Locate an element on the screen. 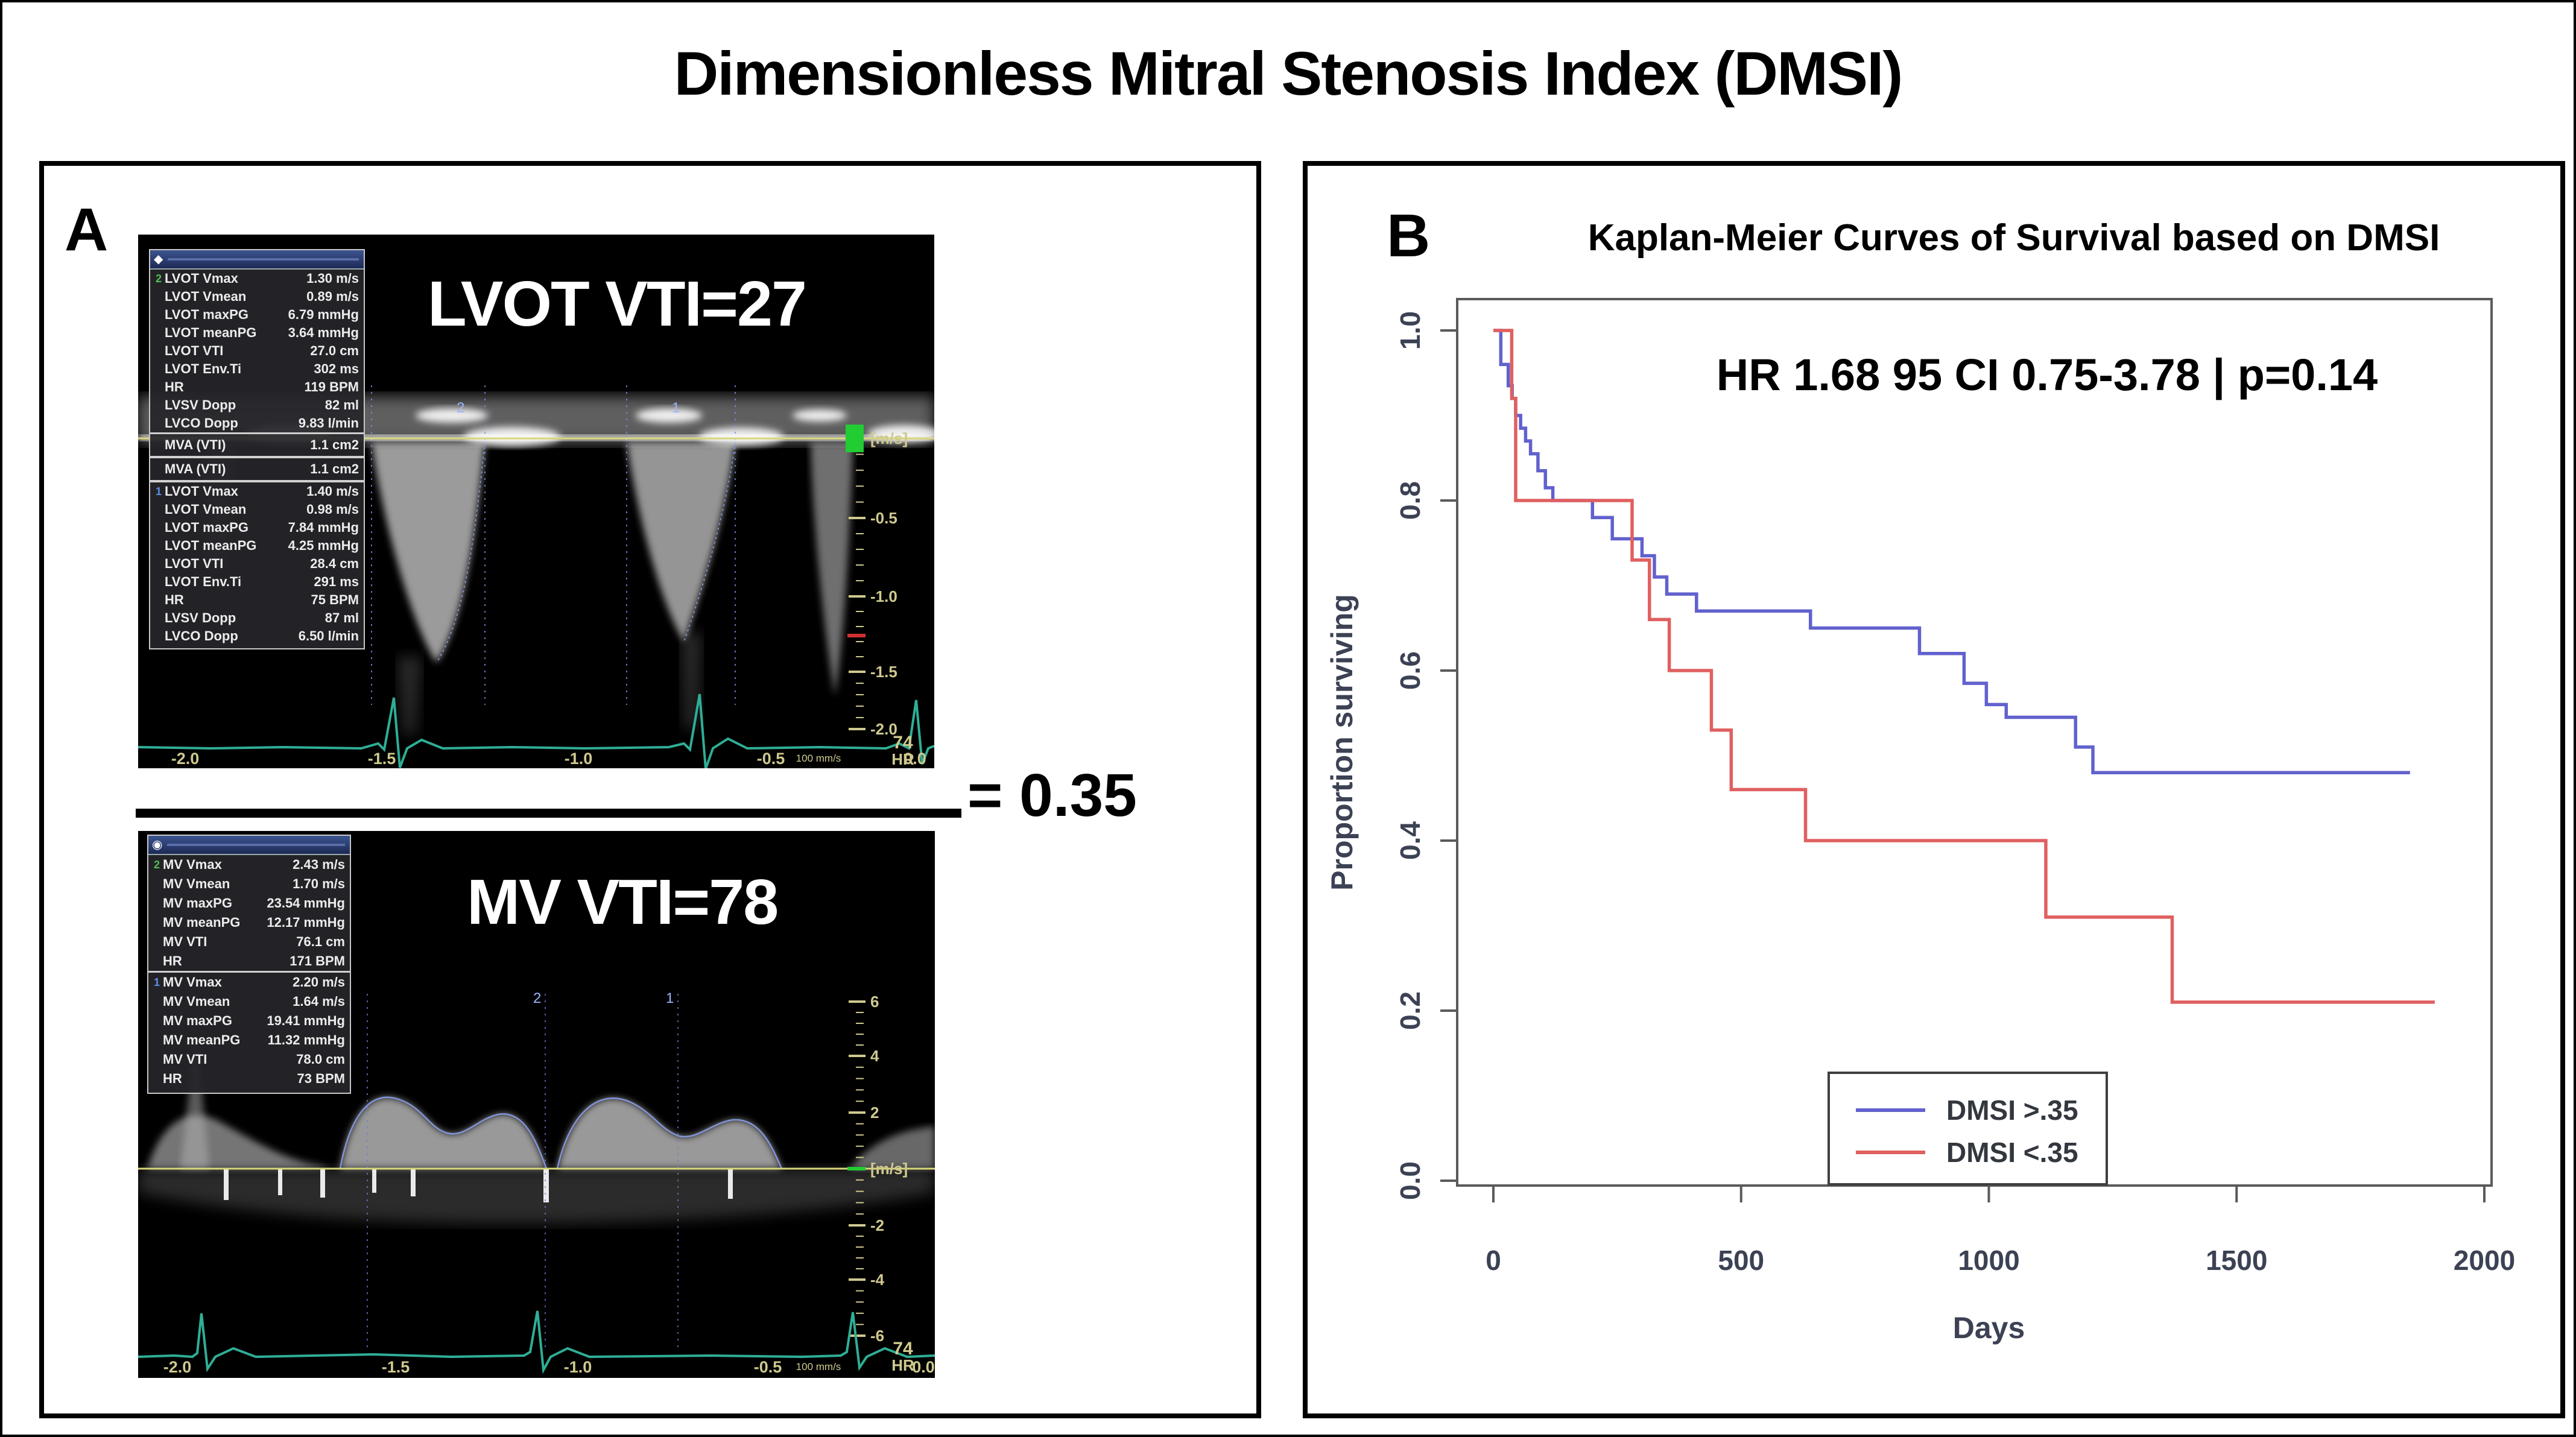 Image resolution: width=2576 pixels, height=1437 pixels. measurement-label: LVOT Env.Ti is located at coordinates (203, 368).